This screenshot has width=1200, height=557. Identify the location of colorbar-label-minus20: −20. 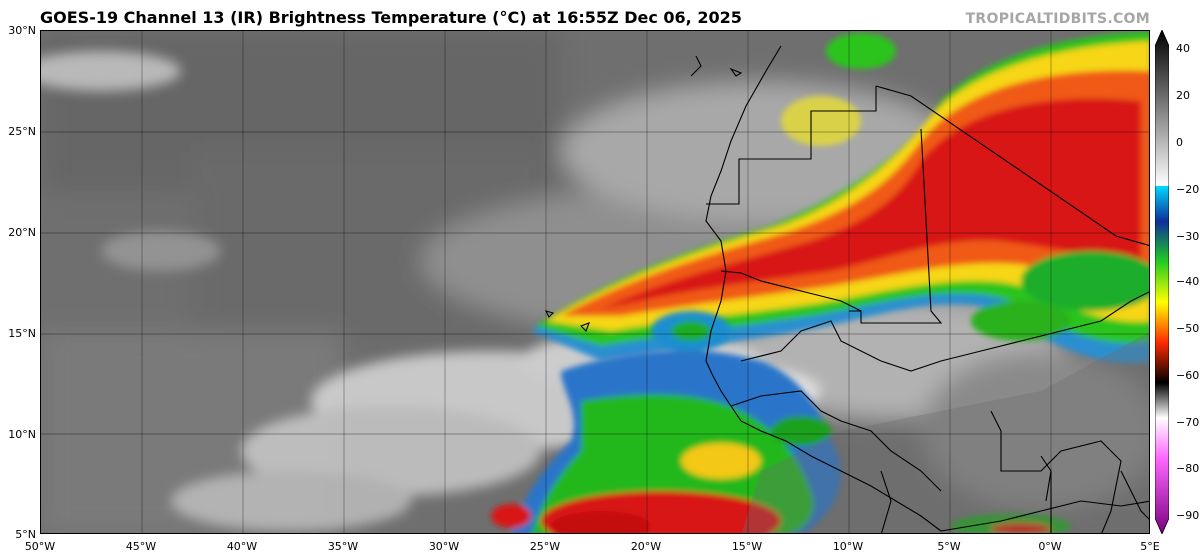
(1188, 189).